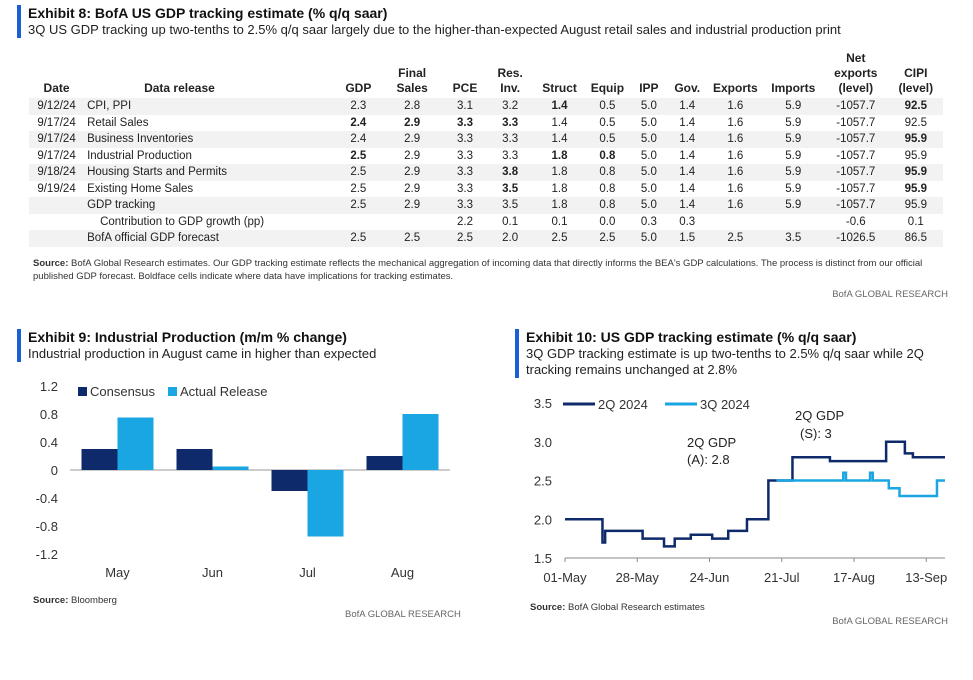  What do you see at coordinates (915, 221) in the screenshot?
I see `table-cell: 0.1` at bounding box center [915, 221].